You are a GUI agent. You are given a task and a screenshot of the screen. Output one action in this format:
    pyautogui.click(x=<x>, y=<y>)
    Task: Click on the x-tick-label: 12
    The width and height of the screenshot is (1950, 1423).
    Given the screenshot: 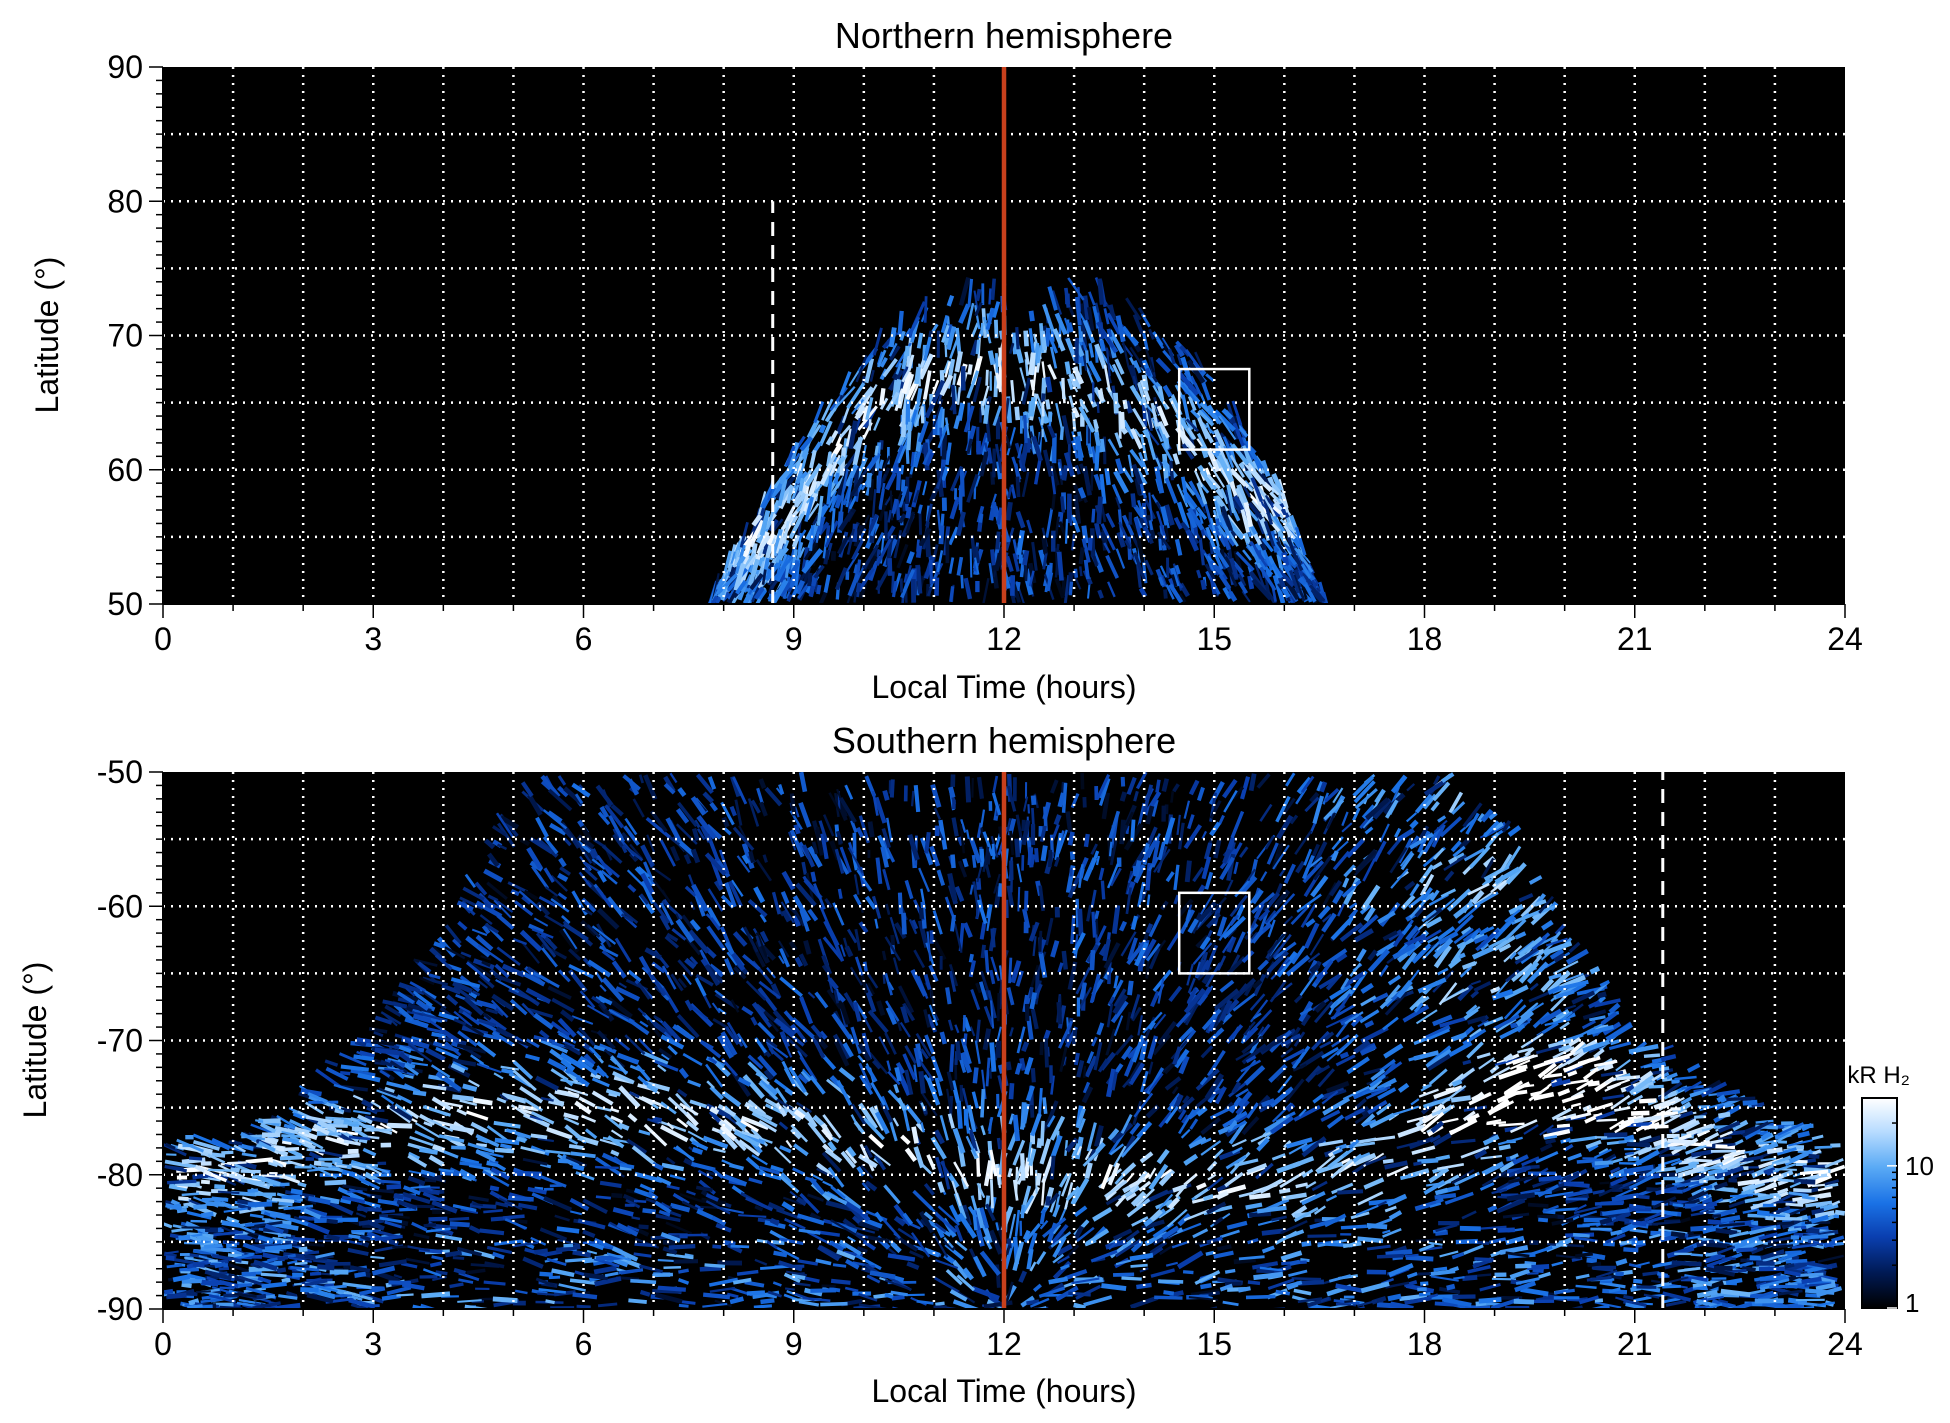 What is the action you would take?
    pyautogui.click(x=1004, y=639)
    